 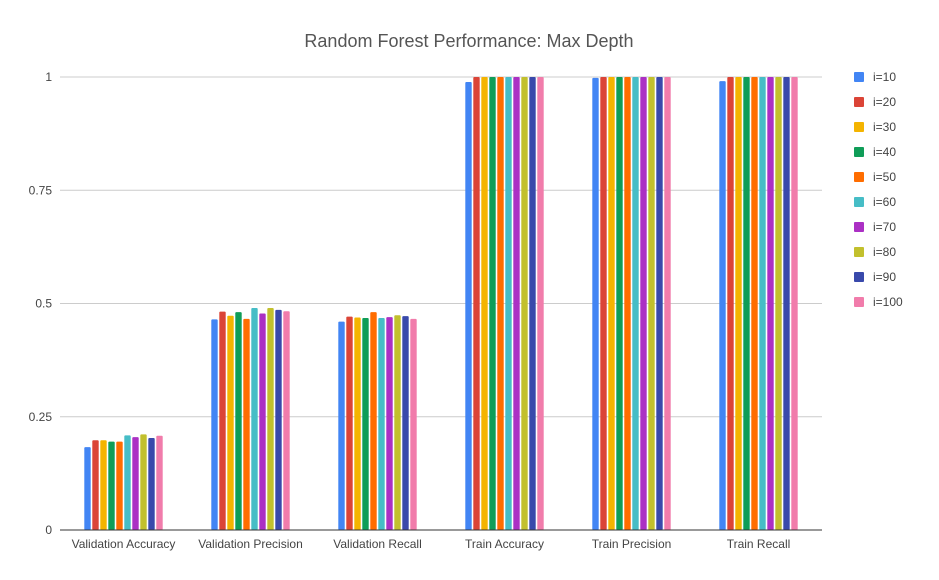 I want to click on legend-item: i=100, so click(x=878, y=302).